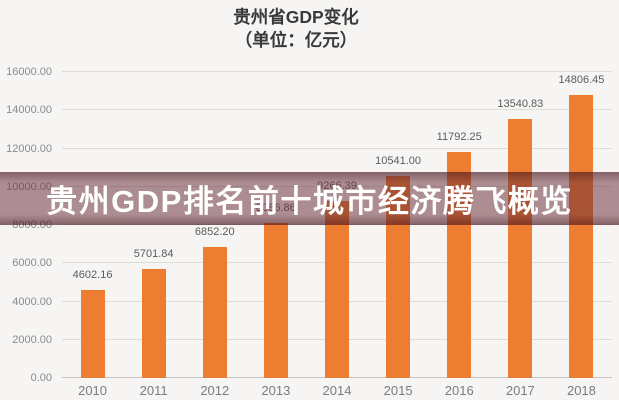  What do you see at coordinates (214, 312) in the screenshot?
I see `bar-2012` at bounding box center [214, 312].